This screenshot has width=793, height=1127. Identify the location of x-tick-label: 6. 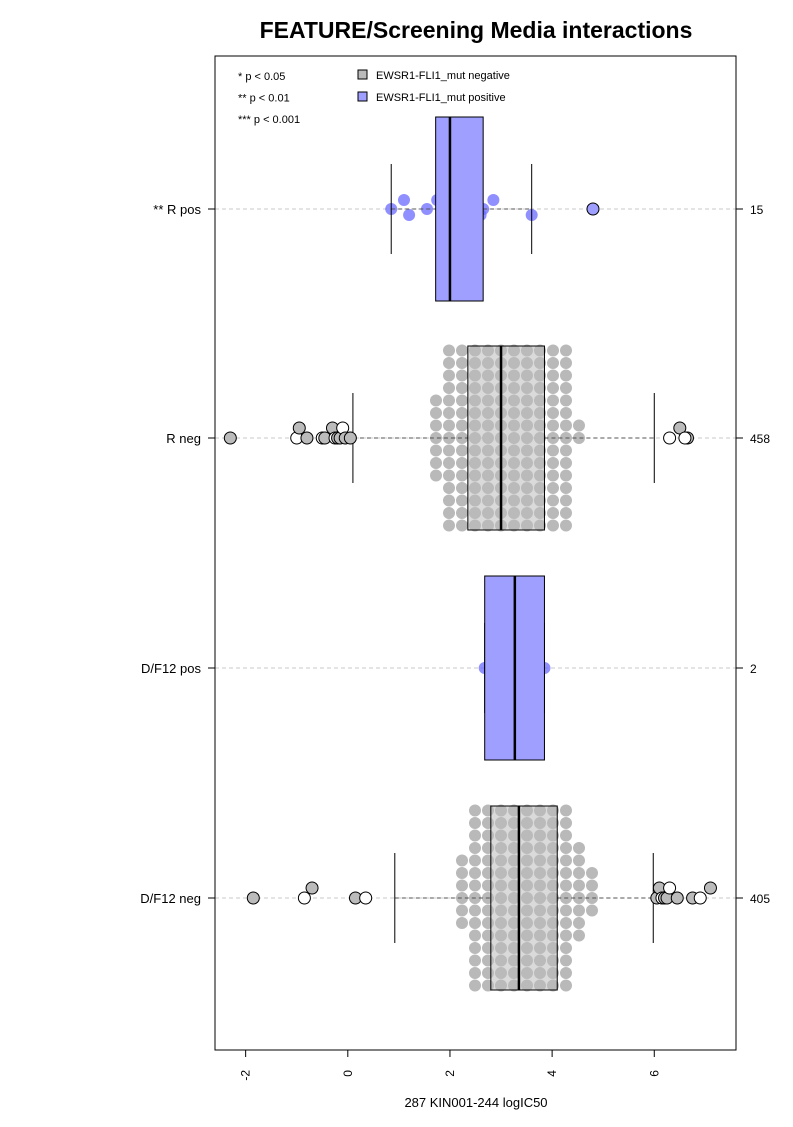
(654, 1073).